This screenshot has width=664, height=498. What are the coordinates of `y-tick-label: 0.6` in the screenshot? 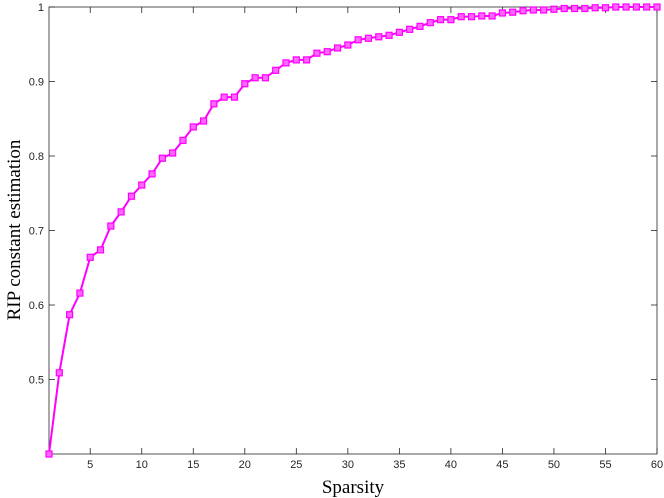 It's located at (36, 306).